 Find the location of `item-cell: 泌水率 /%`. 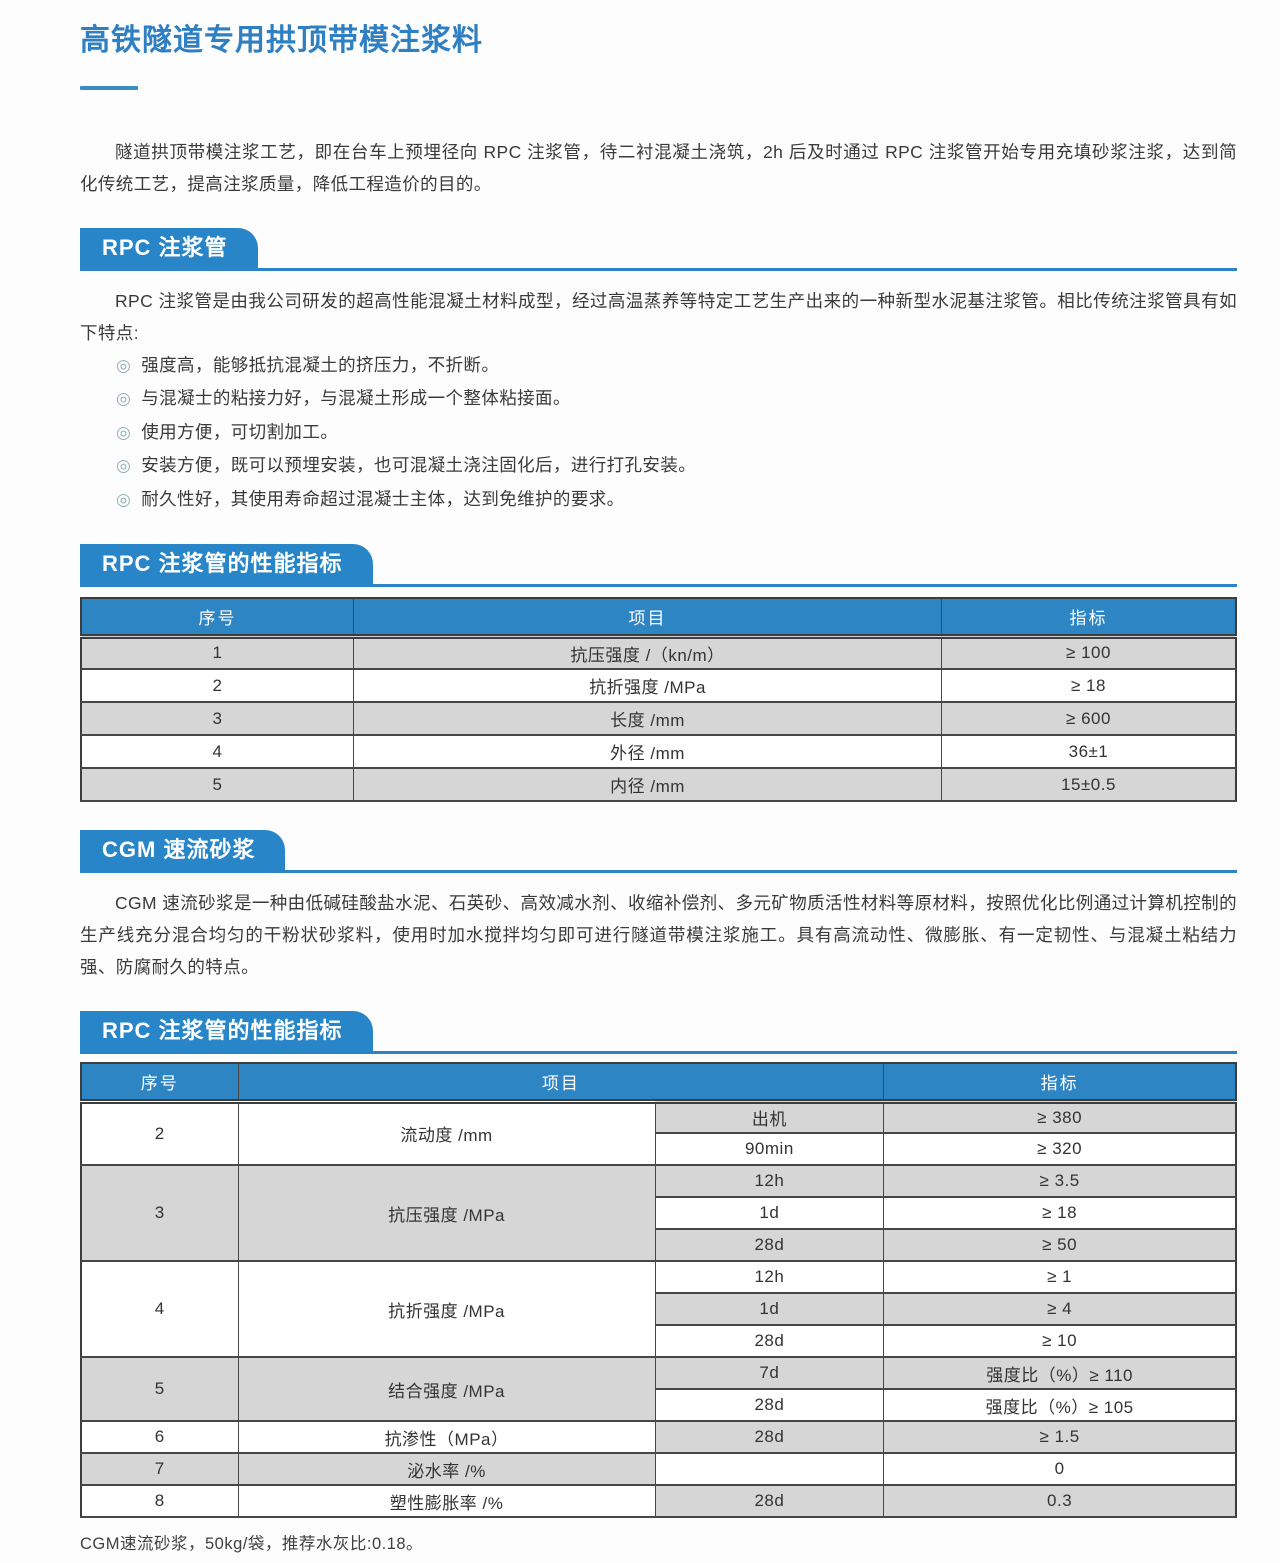

item-cell: 泌水率 /% is located at coordinates (446, 1469).